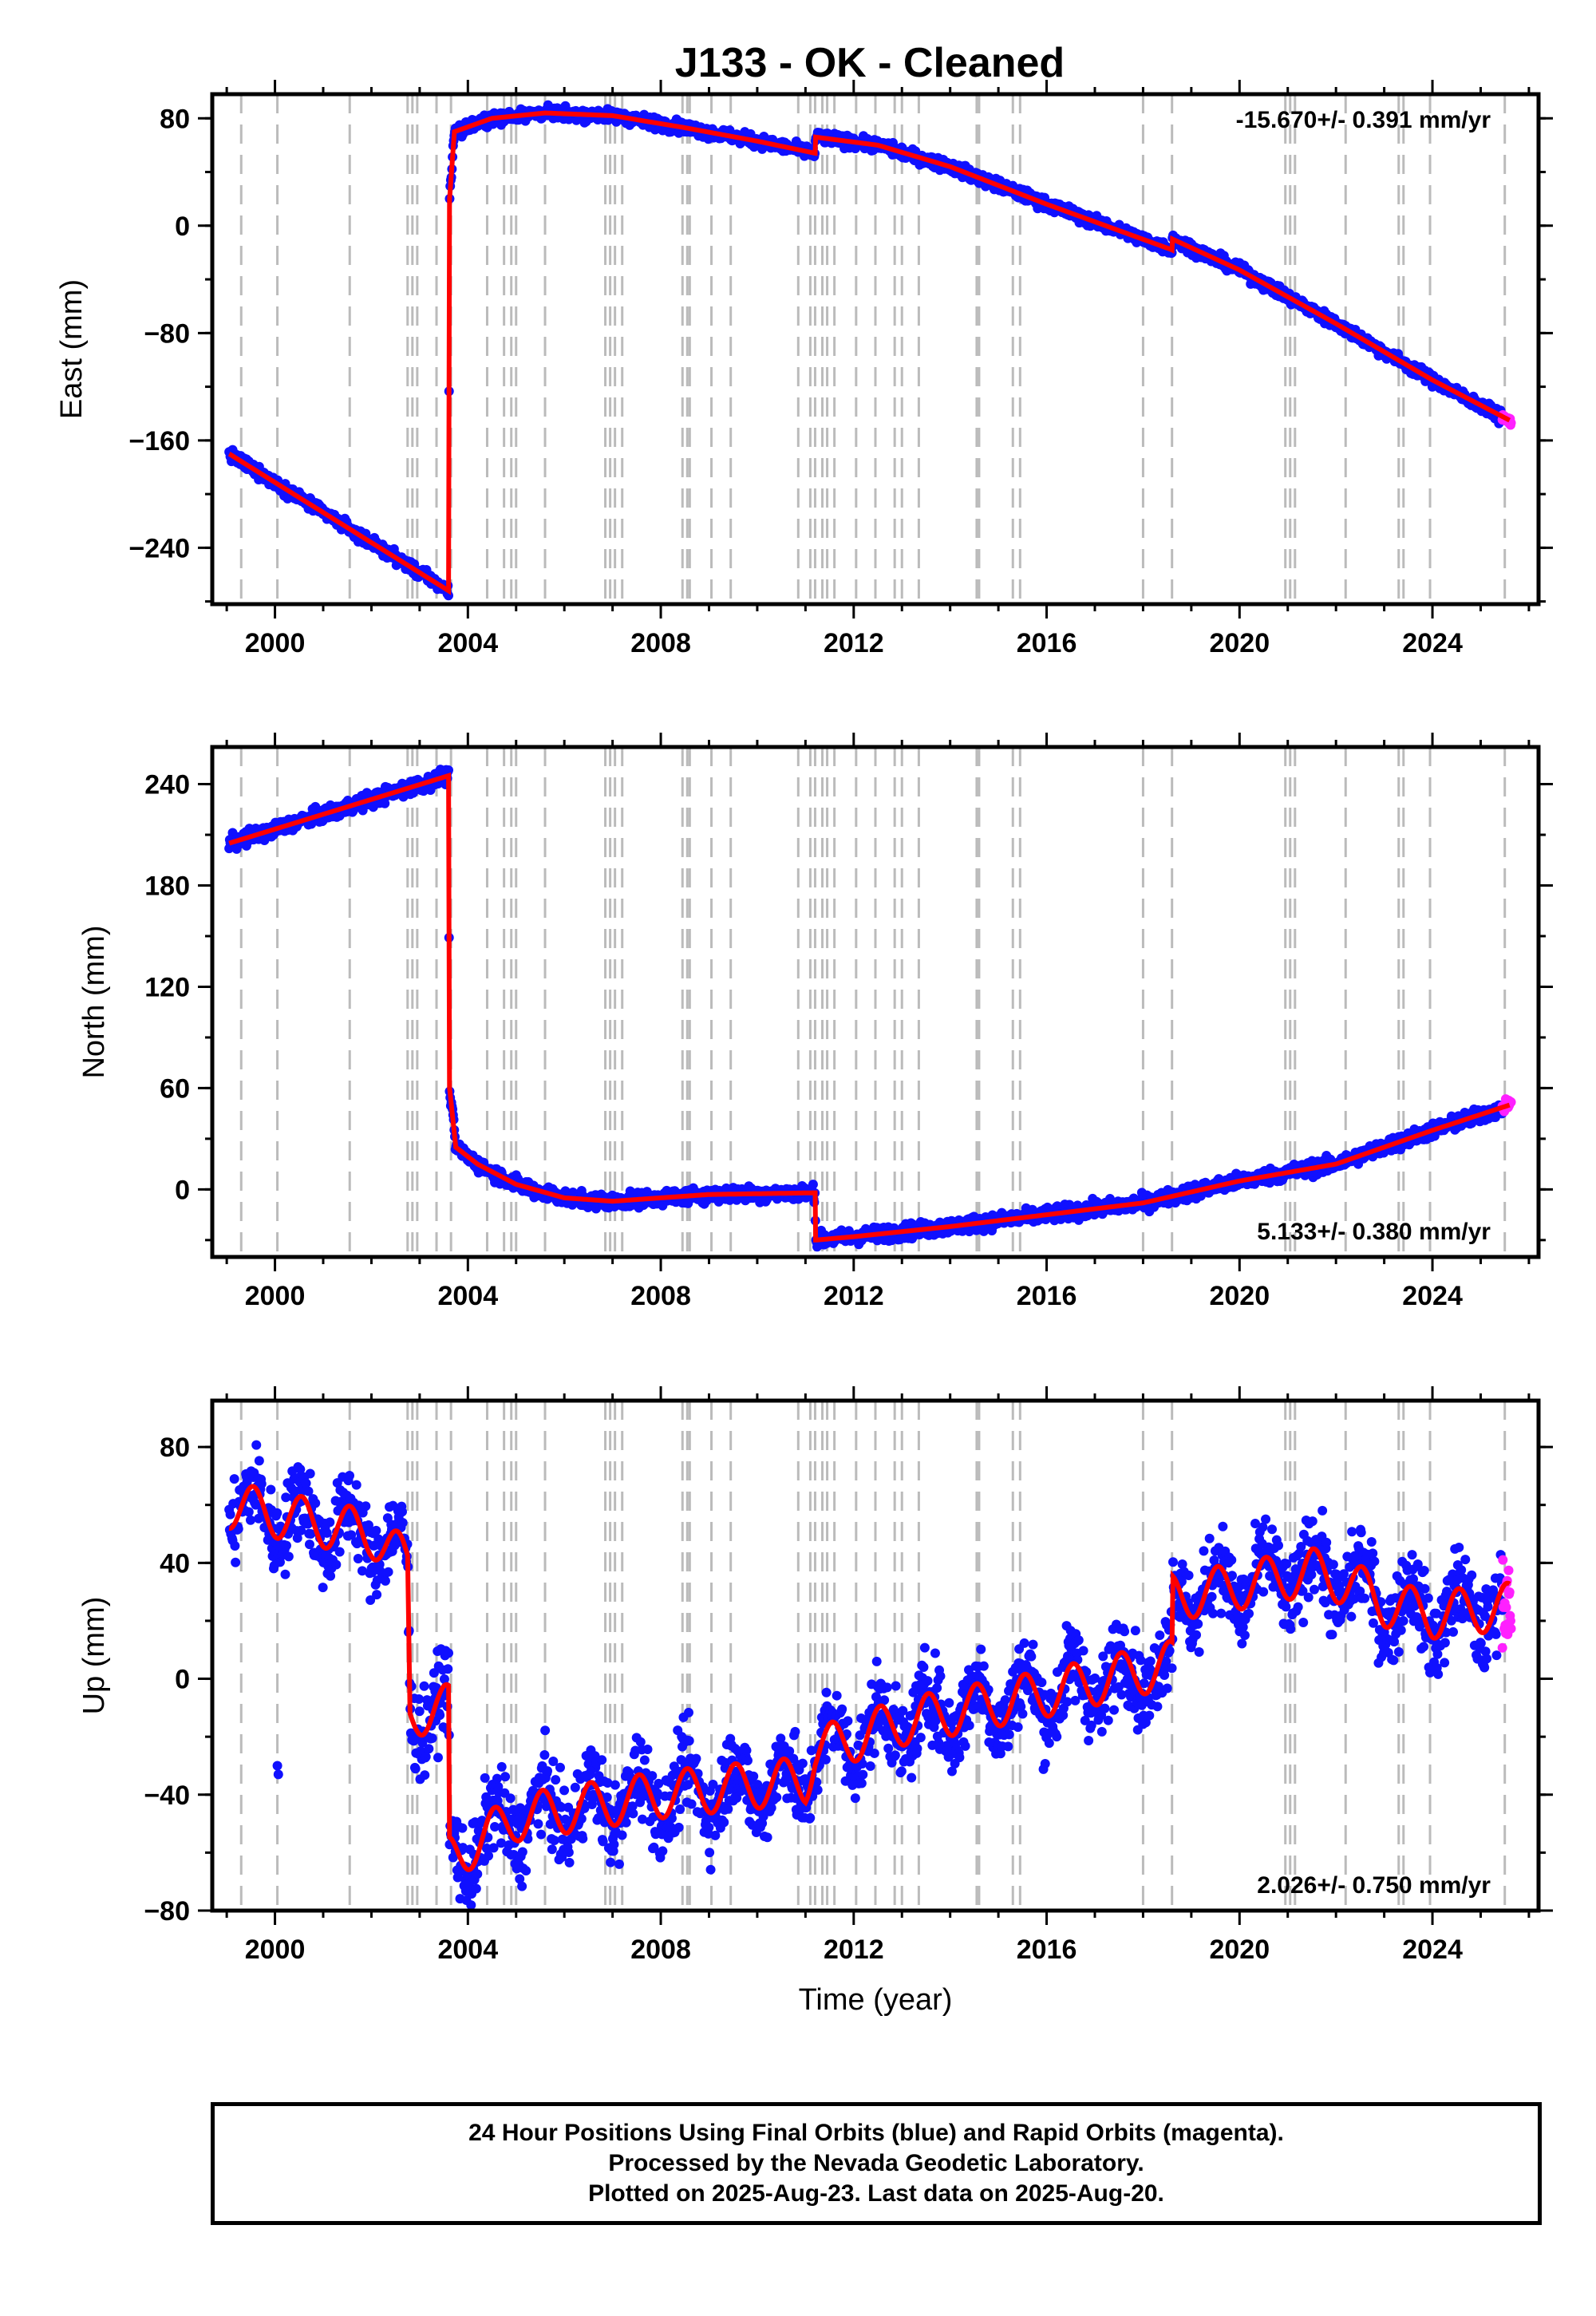 Image resolution: width=1596 pixels, height=2316 pixels. Describe the element at coordinates (159, 548) in the screenshot. I see `y-tick-label: −240` at that location.